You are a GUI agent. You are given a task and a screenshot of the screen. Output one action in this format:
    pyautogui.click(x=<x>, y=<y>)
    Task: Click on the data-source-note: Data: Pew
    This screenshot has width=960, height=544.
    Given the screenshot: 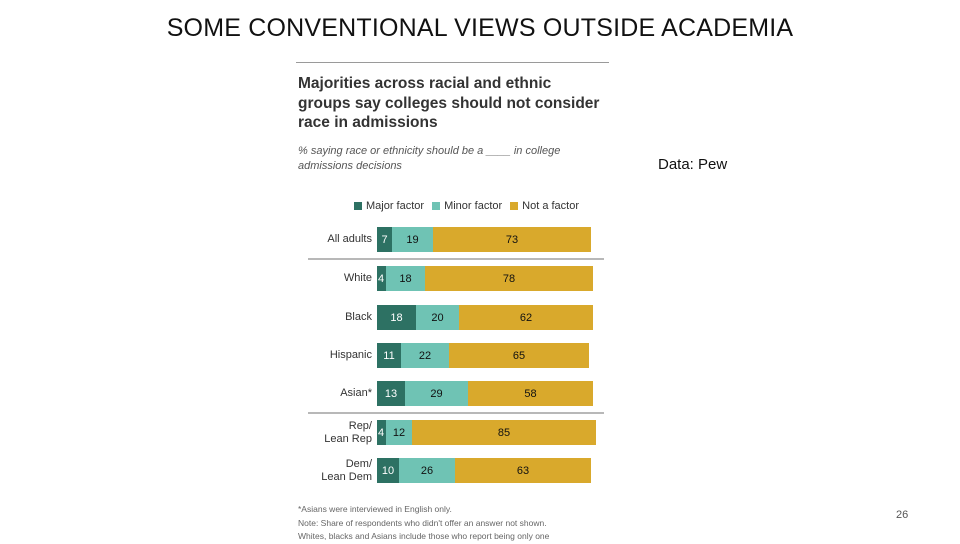 What is the action you would take?
    pyautogui.click(x=693, y=164)
    